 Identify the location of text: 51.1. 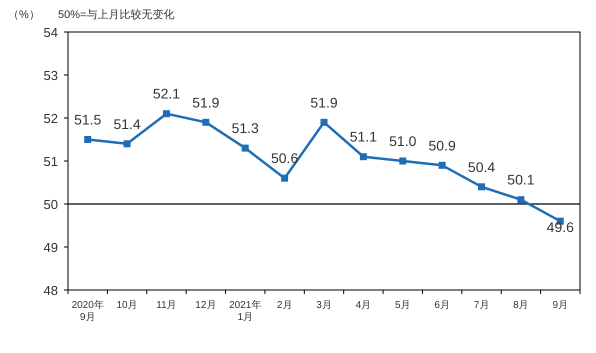
(364, 136).